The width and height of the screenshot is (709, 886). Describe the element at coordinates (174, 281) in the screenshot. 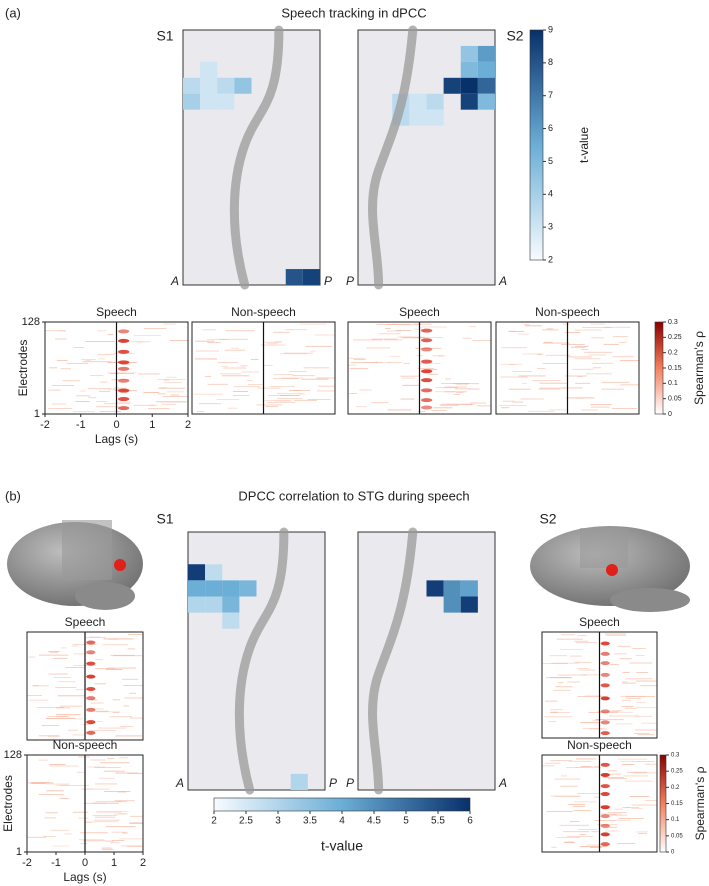

I see `orientation-label: A` at that location.